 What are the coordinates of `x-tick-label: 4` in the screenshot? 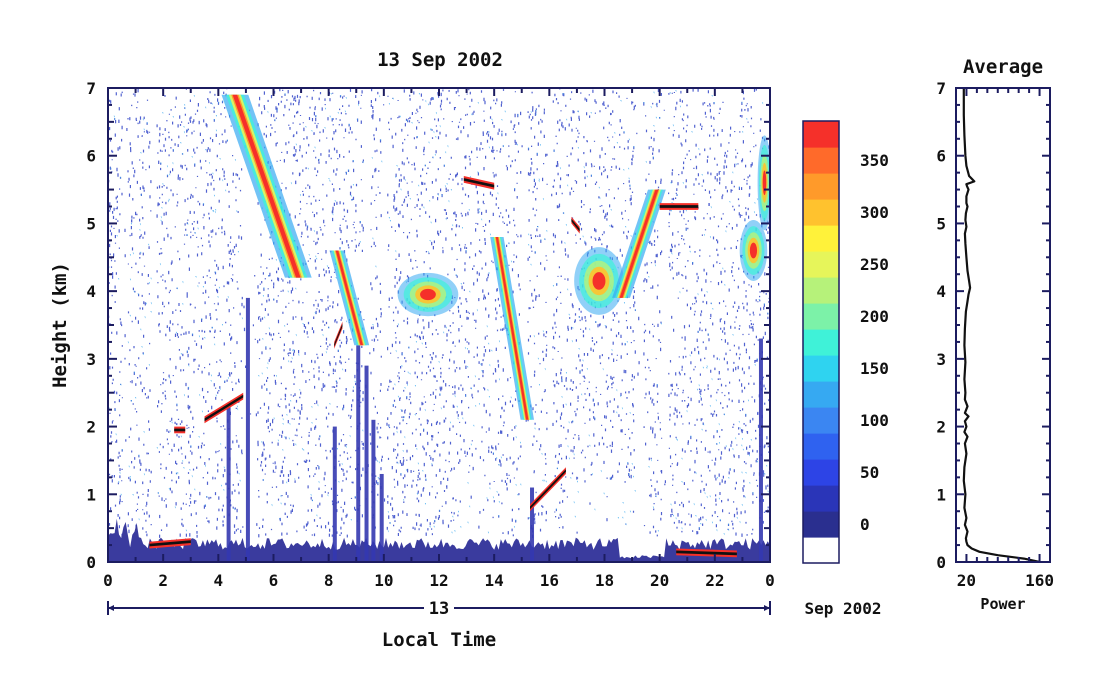 It's located at (219, 580).